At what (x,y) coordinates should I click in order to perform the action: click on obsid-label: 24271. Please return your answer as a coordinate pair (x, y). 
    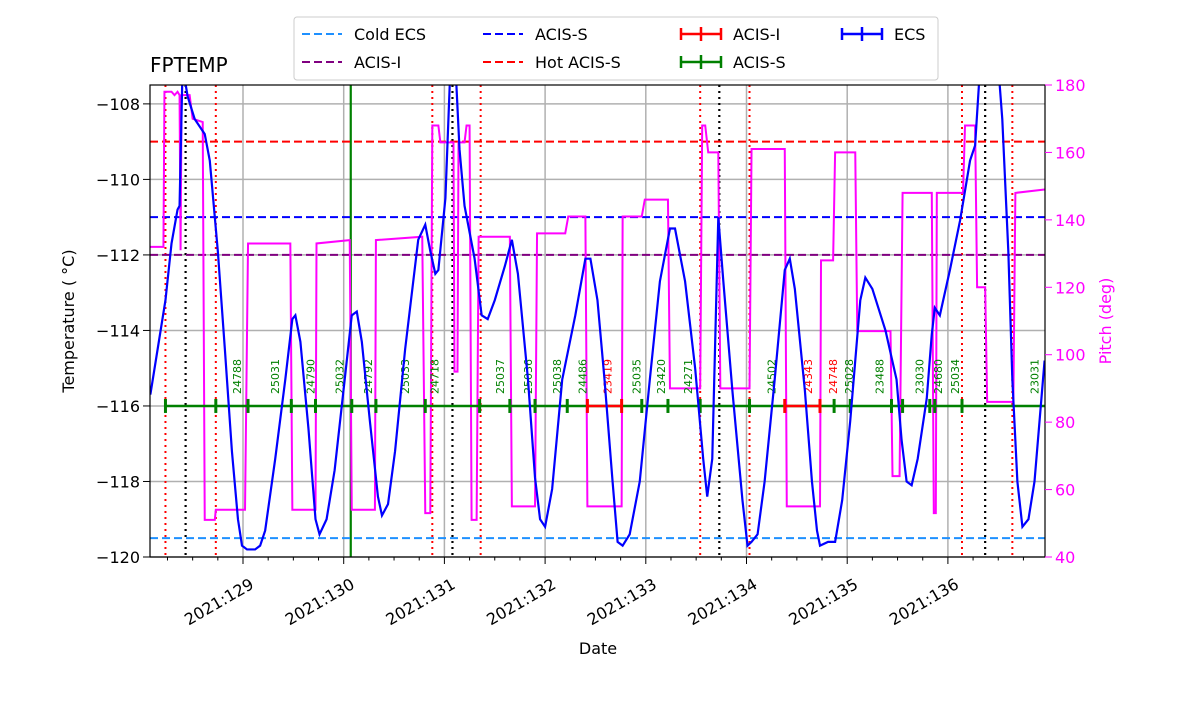
    Looking at the image, I should click on (688, 376).